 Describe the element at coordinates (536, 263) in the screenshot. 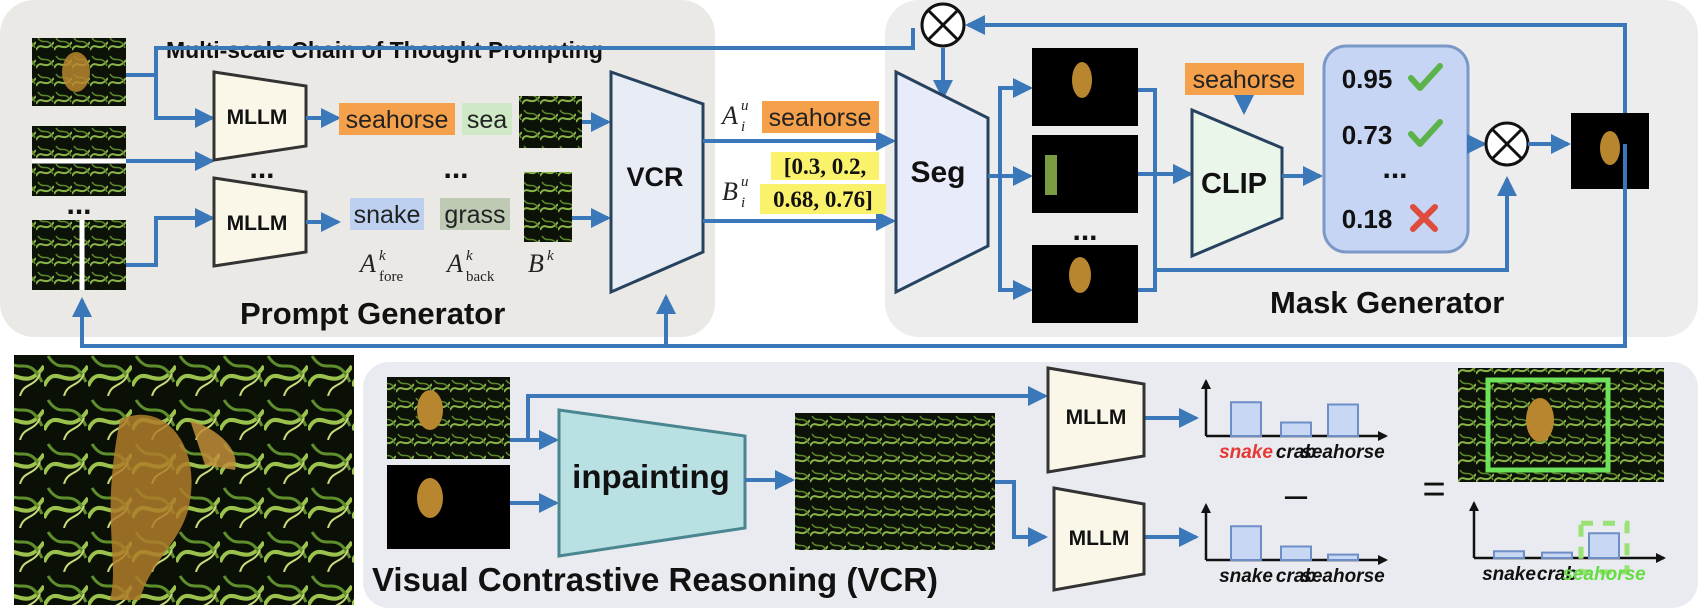

I see `b-symbol: B` at that location.